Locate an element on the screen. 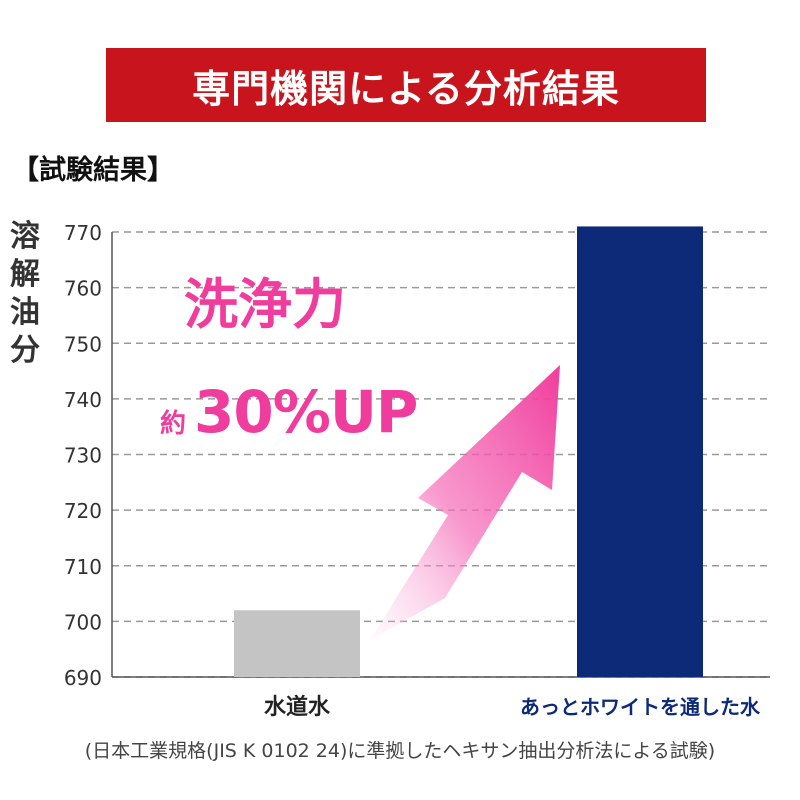 This screenshot has width=800, height=800. y-tick-label: 770 is located at coordinates (83, 233).